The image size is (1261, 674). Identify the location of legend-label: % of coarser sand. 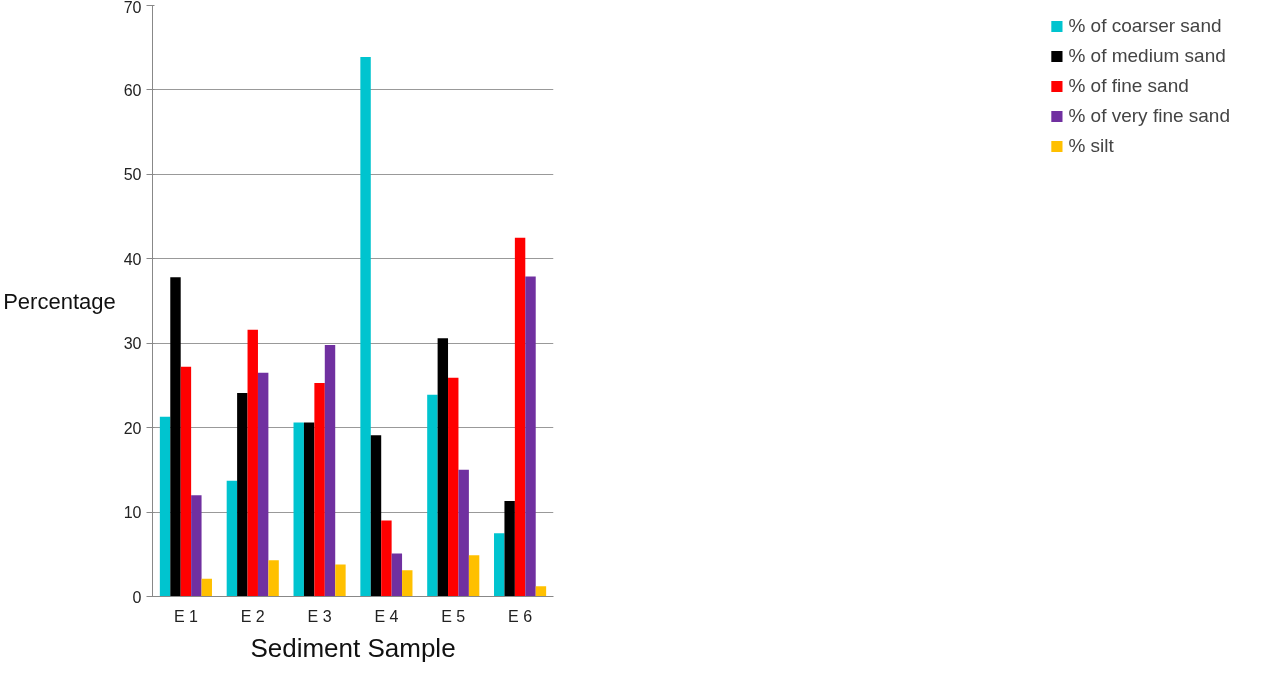
(1145, 26).